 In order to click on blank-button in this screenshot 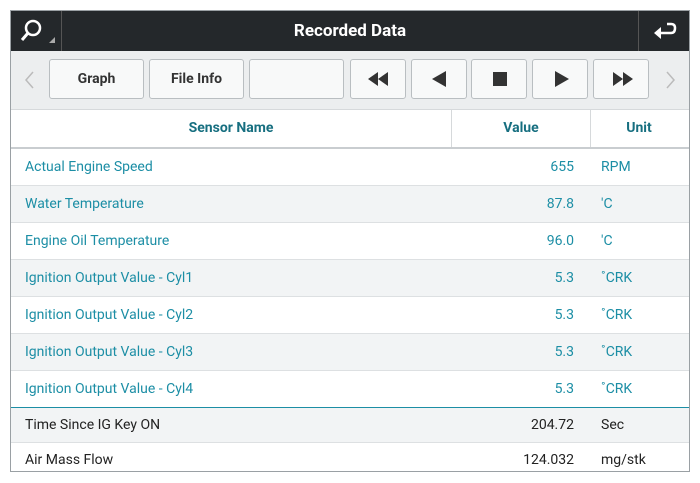, I will do `click(296, 79)`.